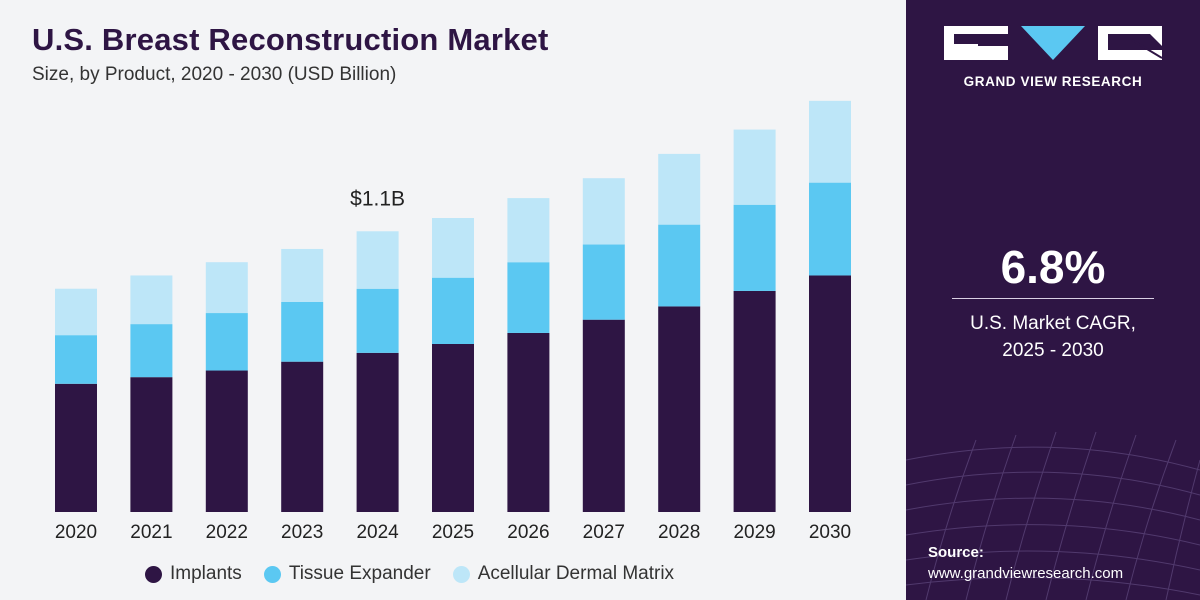  What do you see at coordinates (754, 247) in the screenshot?
I see `bar-tissue-expander-2029` at bounding box center [754, 247].